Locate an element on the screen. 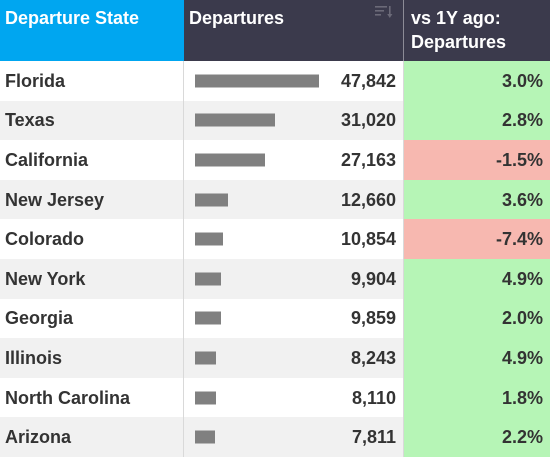 The width and height of the screenshot is (550, 457). state-label: Illinois is located at coordinates (34, 357).